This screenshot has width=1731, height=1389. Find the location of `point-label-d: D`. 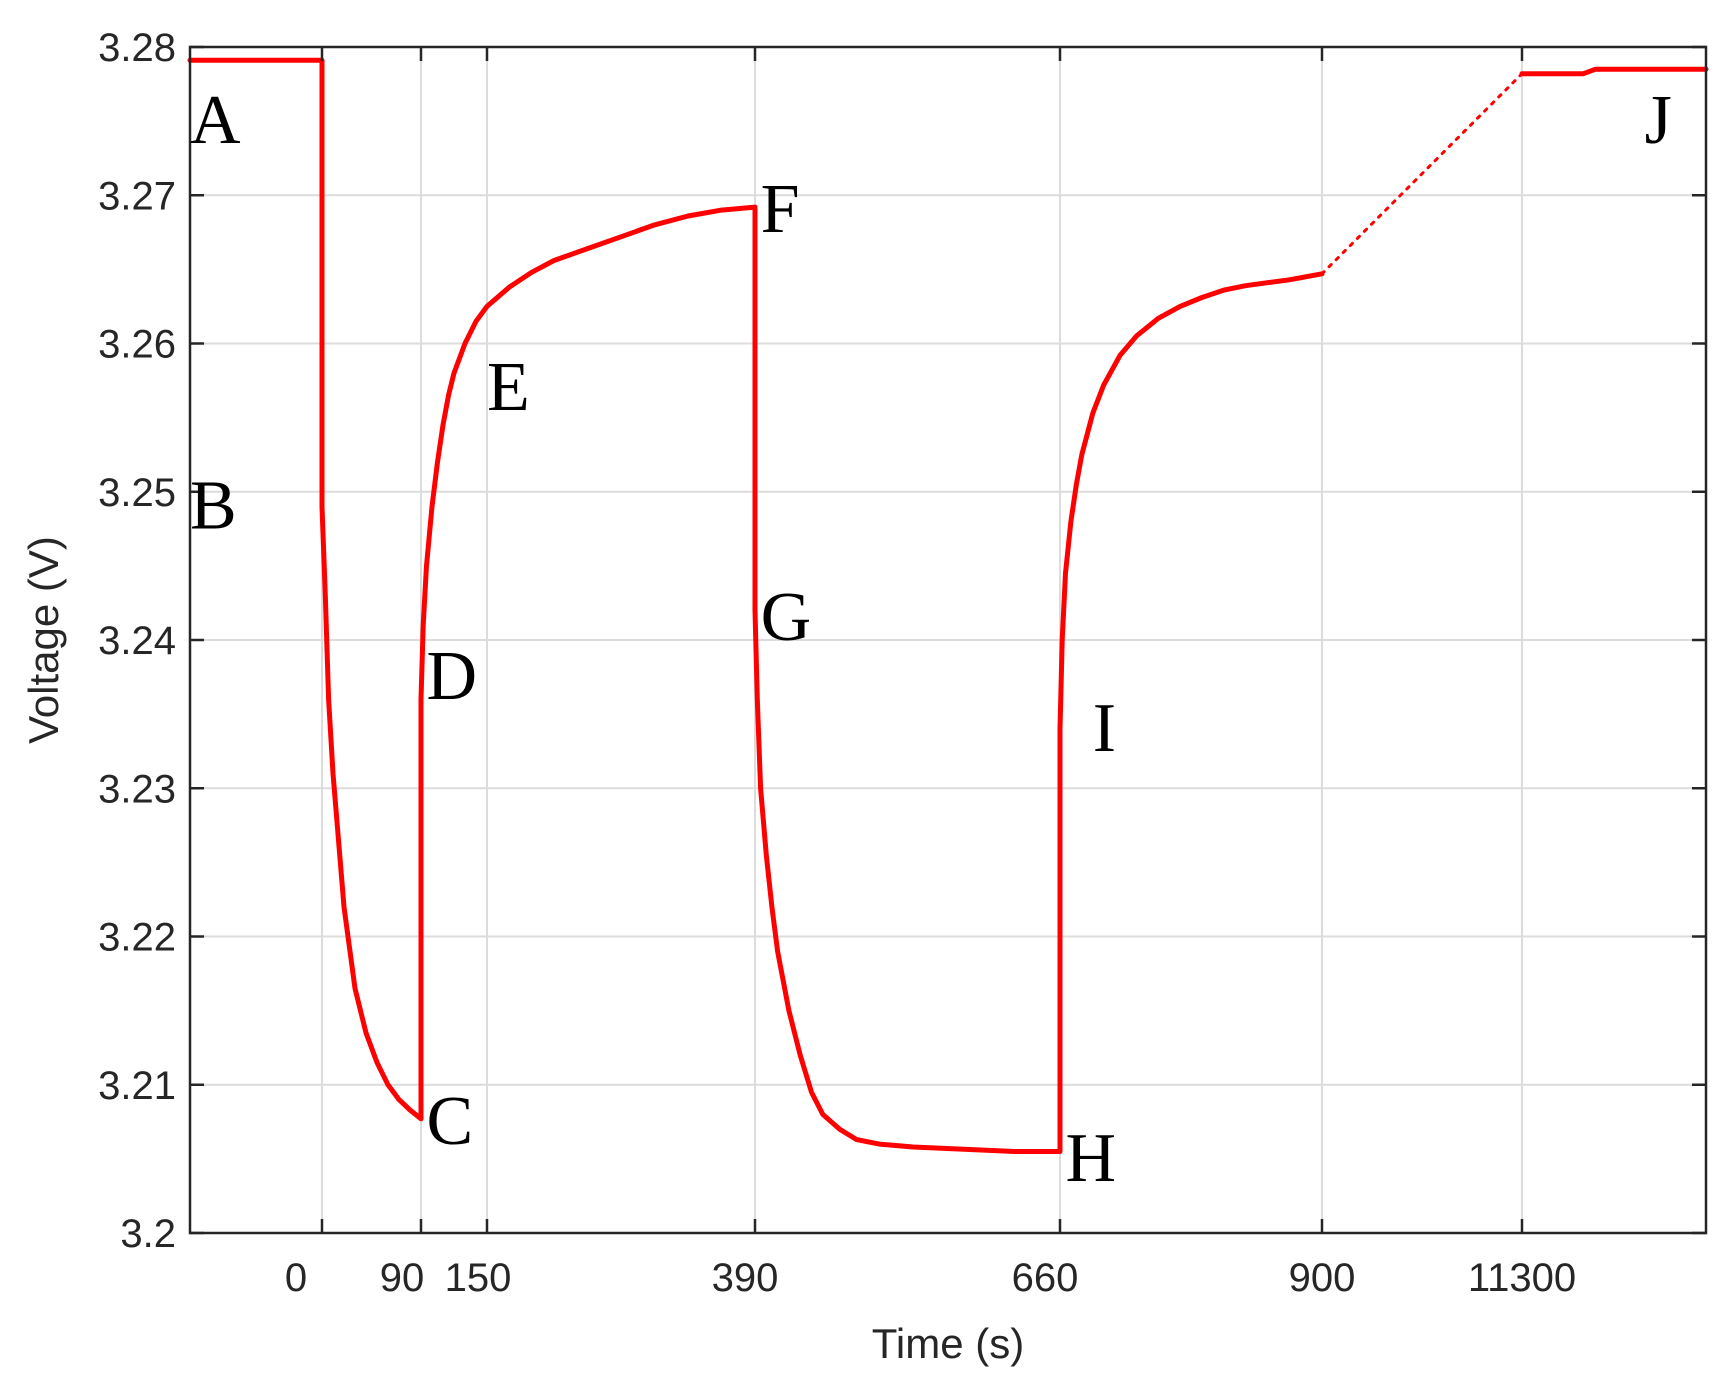

point-label-d: D is located at coordinates (452, 676).